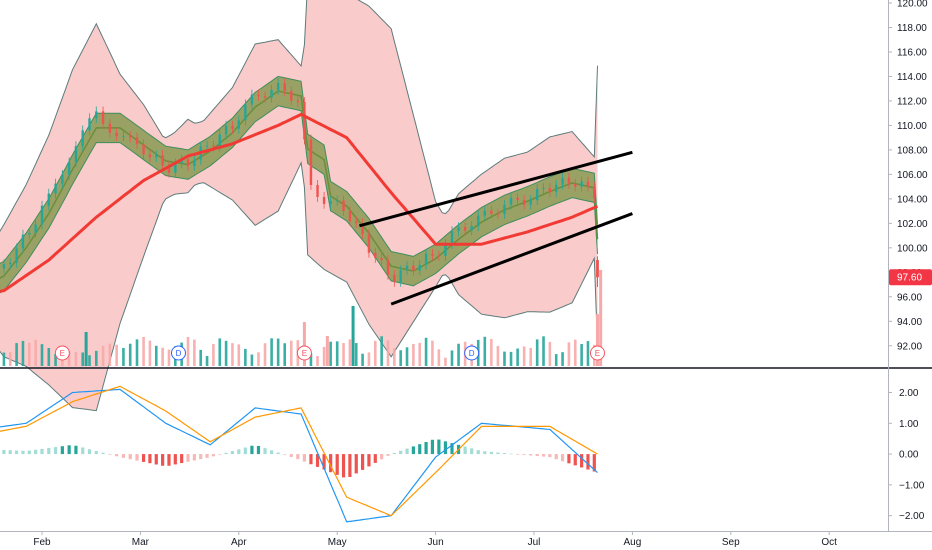  I want to click on time-tick-label: Sep, so click(731, 542).